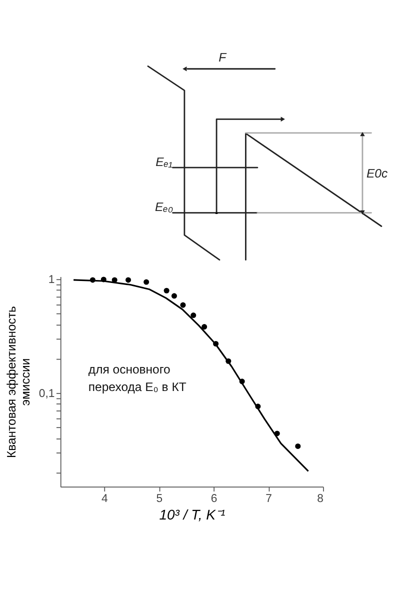  Describe the element at coordinates (269, 499) in the screenshot. I see `x-tick-label: 7` at that location.